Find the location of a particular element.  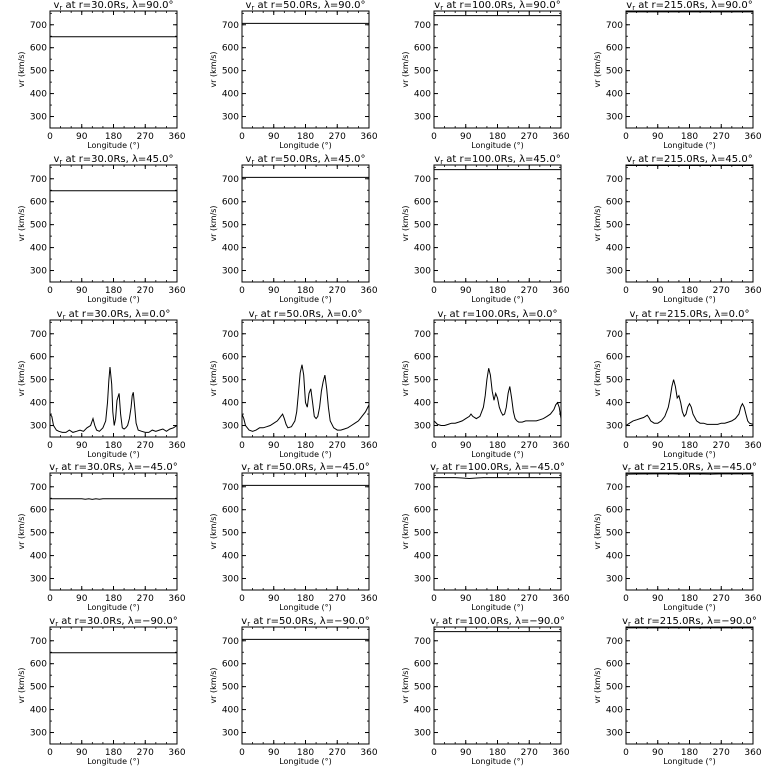

chart-title: vr at r=215.0Rs, λ=0.0° is located at coordinates (689, 315).